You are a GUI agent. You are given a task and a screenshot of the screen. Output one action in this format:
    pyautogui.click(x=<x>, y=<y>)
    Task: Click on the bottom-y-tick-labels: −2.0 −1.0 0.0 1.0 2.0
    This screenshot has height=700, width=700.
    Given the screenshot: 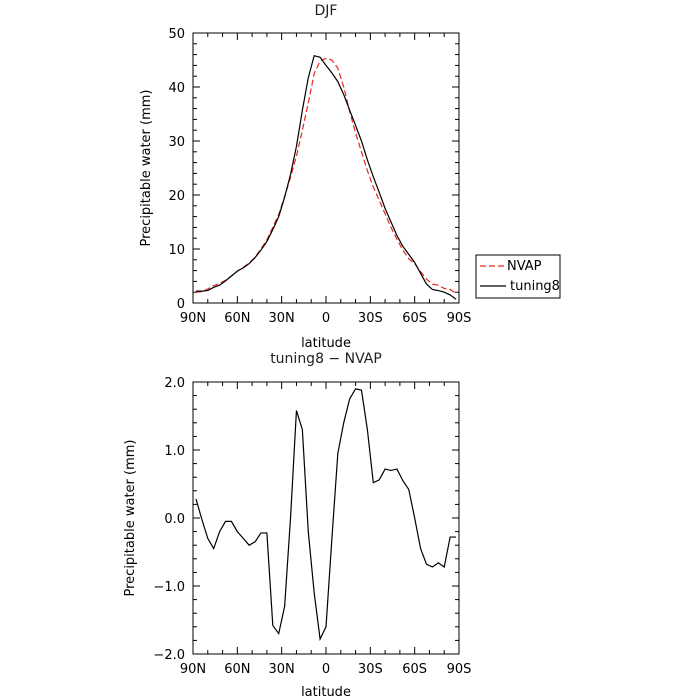 What is the action you would take?
    pyautogui.click(x=169, y=519)
    